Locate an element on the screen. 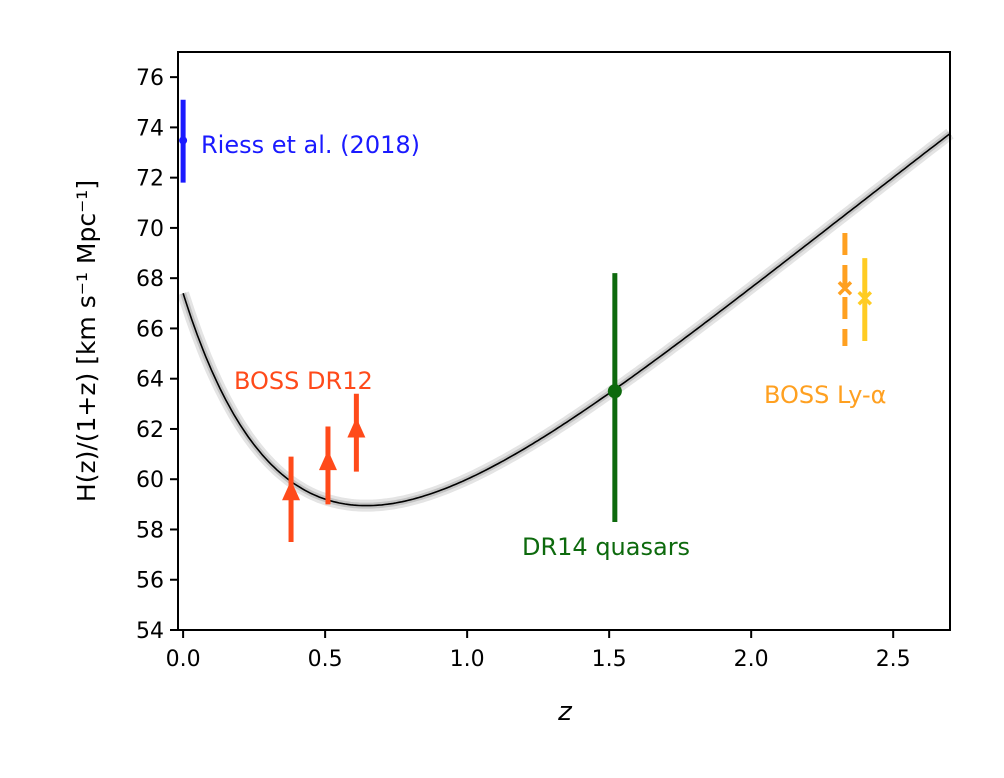 The image size is (1004, 778). x-axis: 0.0 0.5 1.0 1.5 2.0 2.5 is located at coordinates (538, 651).